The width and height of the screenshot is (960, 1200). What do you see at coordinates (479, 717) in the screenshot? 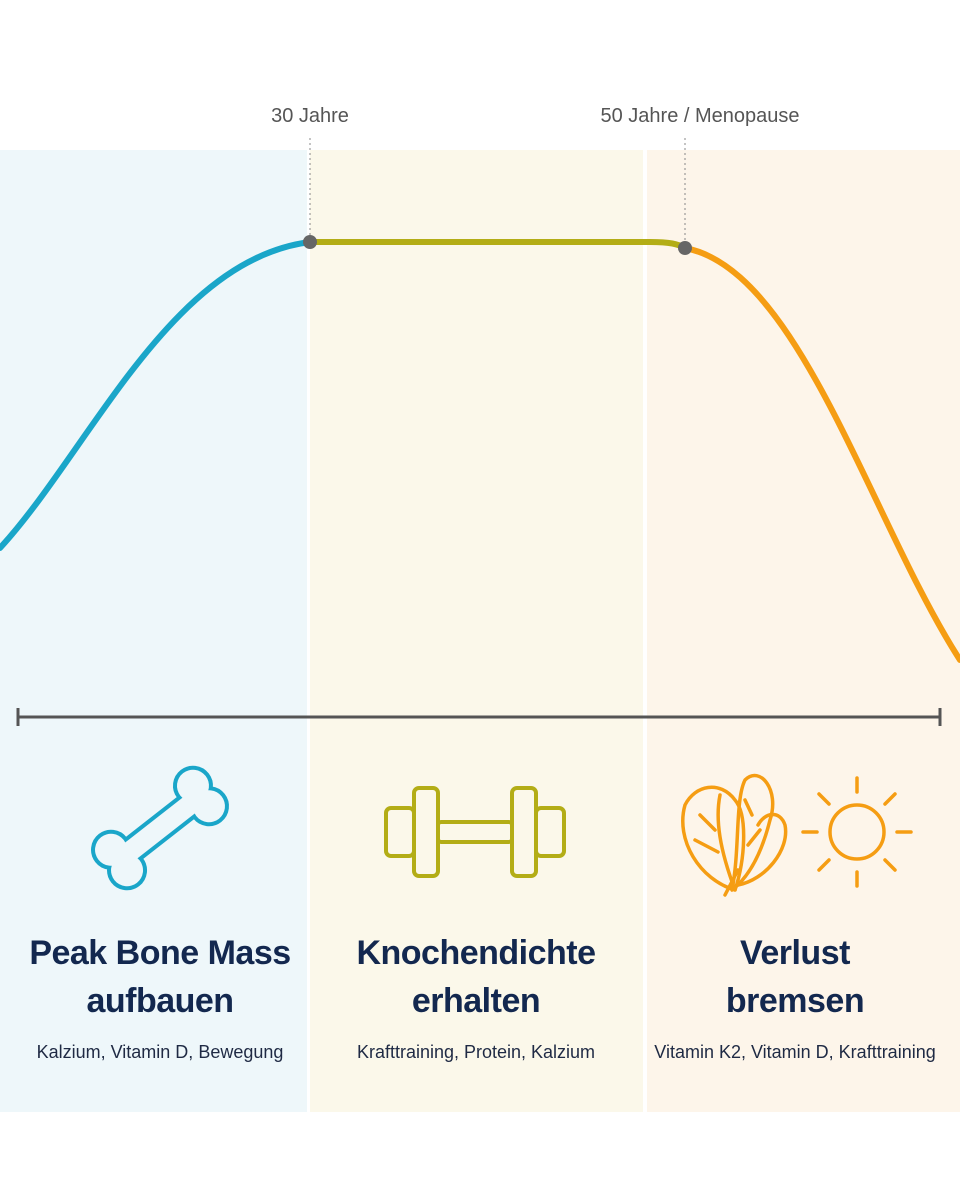
I see `timeline` at bounding box center [479, 717].